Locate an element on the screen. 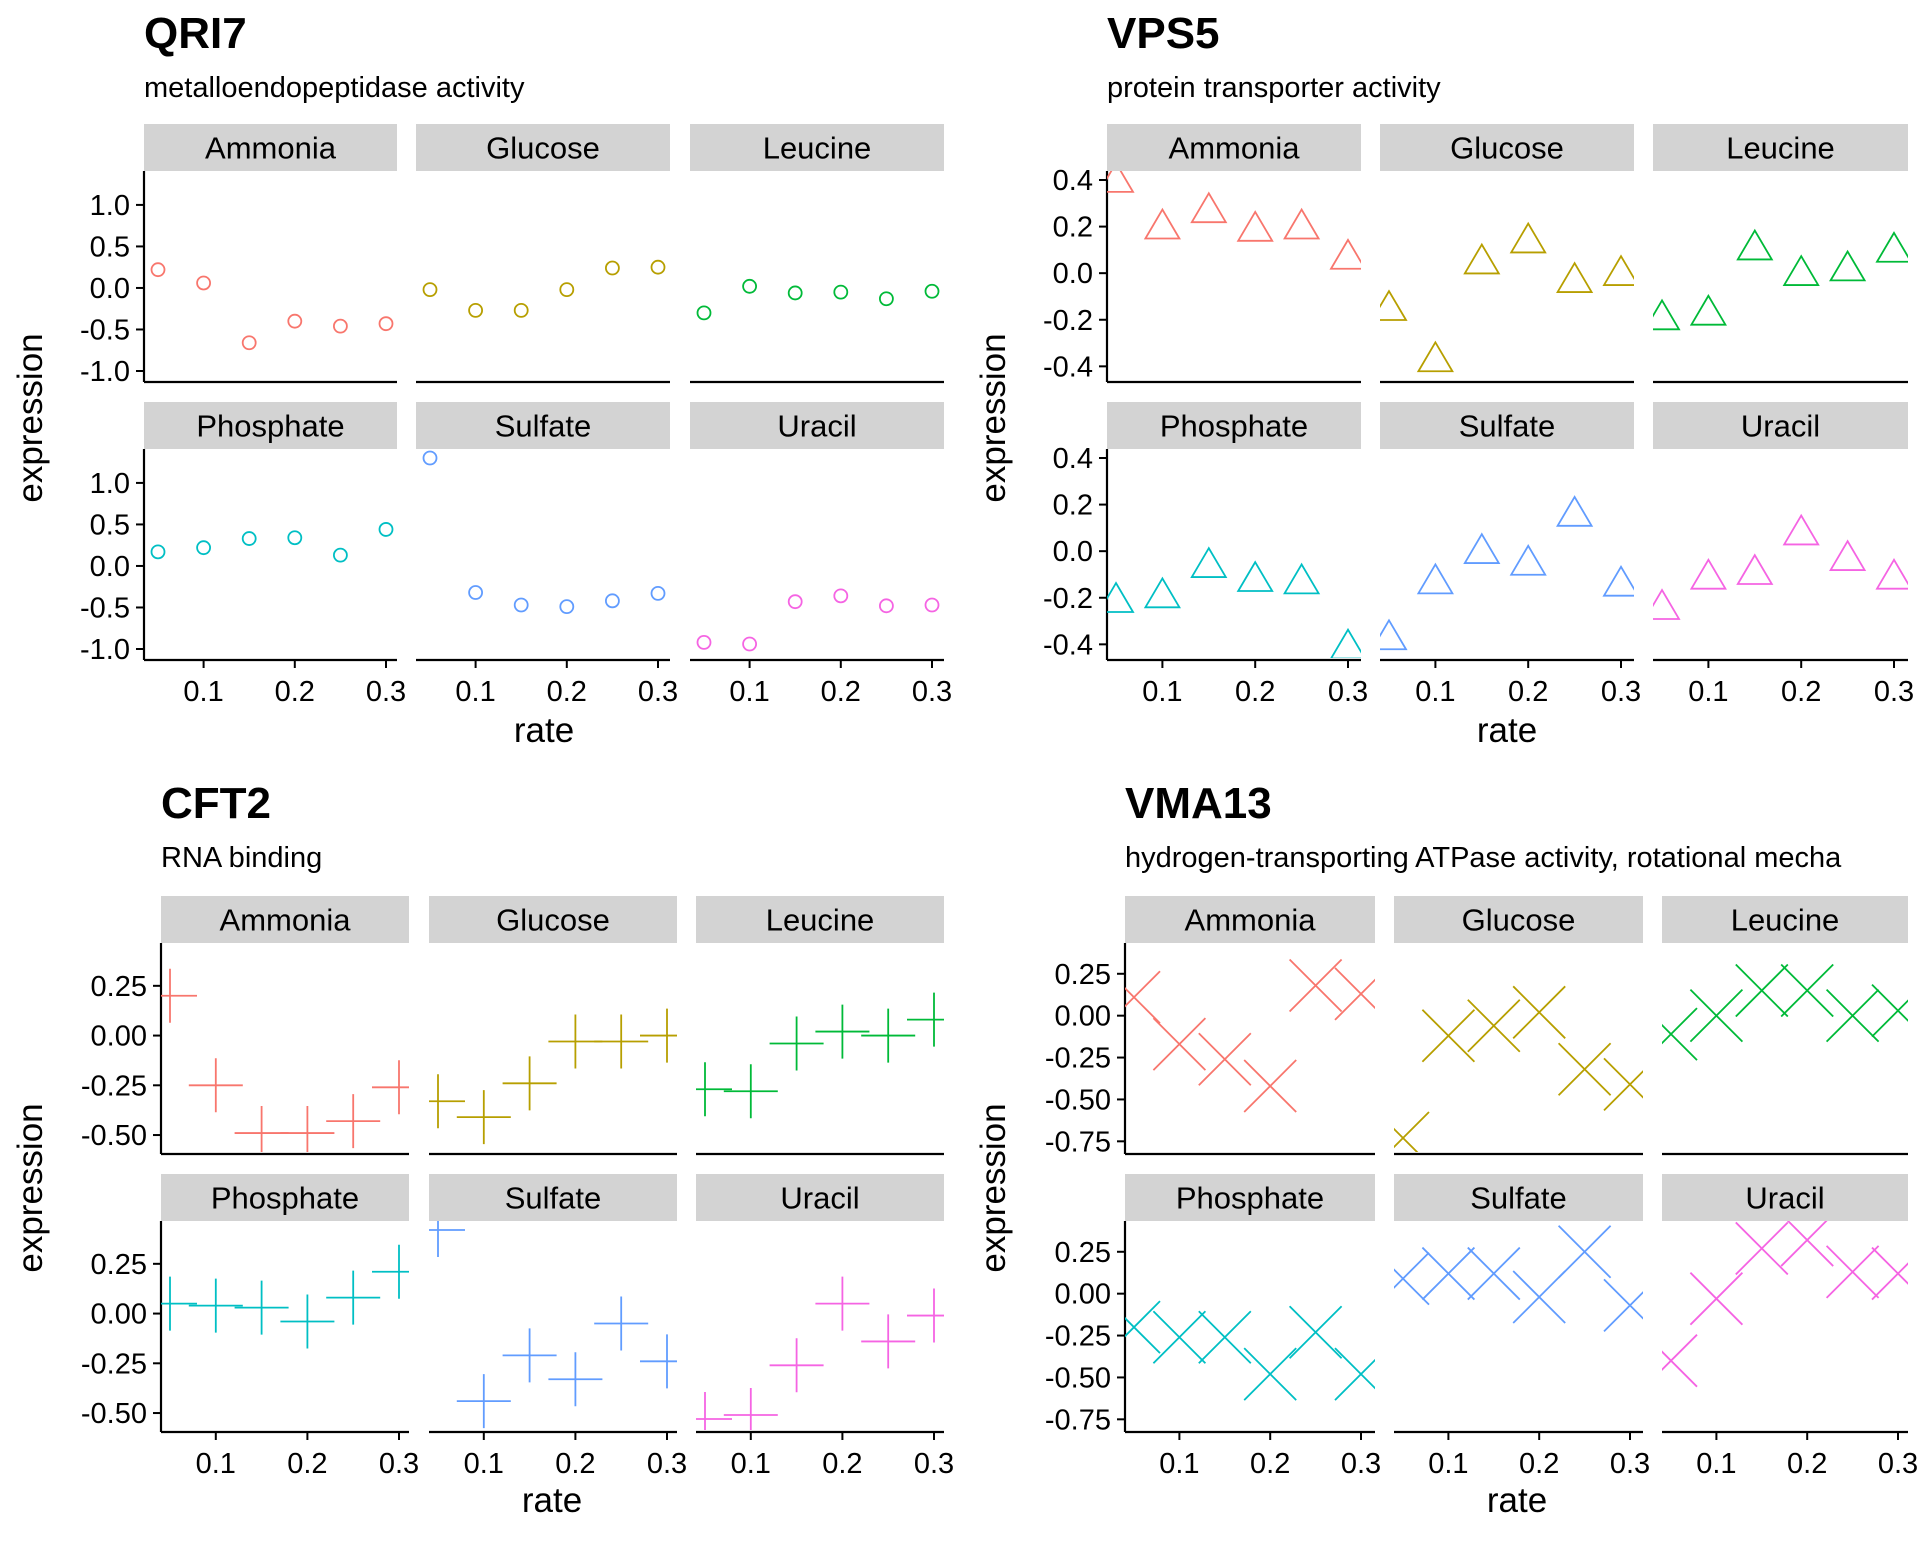 The width and height of the screenshot is (1920, 1541). y-axis-title: expression is located at coordinates (993, 417).